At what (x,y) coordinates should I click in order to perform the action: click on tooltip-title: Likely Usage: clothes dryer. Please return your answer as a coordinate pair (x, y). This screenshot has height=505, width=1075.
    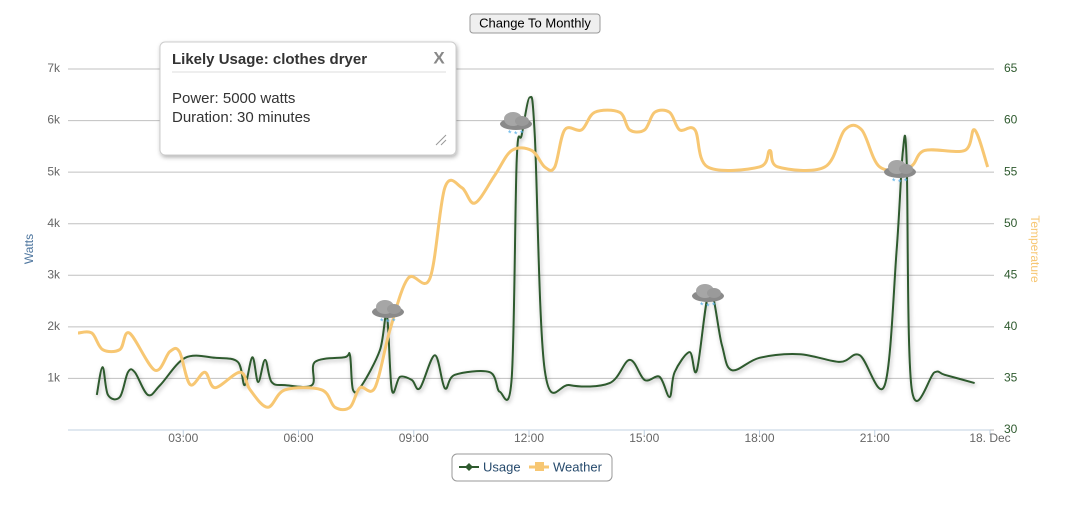
    Looking at the image, I should click on (269, 59).